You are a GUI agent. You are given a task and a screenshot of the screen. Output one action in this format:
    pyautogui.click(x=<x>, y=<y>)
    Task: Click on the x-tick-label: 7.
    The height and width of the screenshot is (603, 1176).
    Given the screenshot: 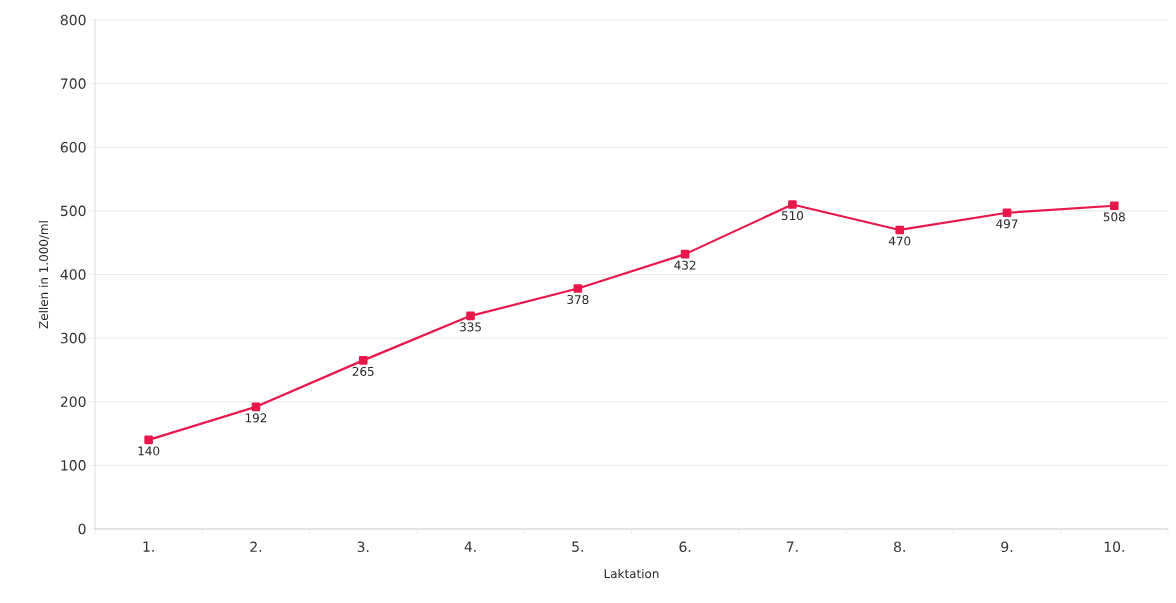 What is the action you would take?
    pyautogui.click(x=792, y=546)
    